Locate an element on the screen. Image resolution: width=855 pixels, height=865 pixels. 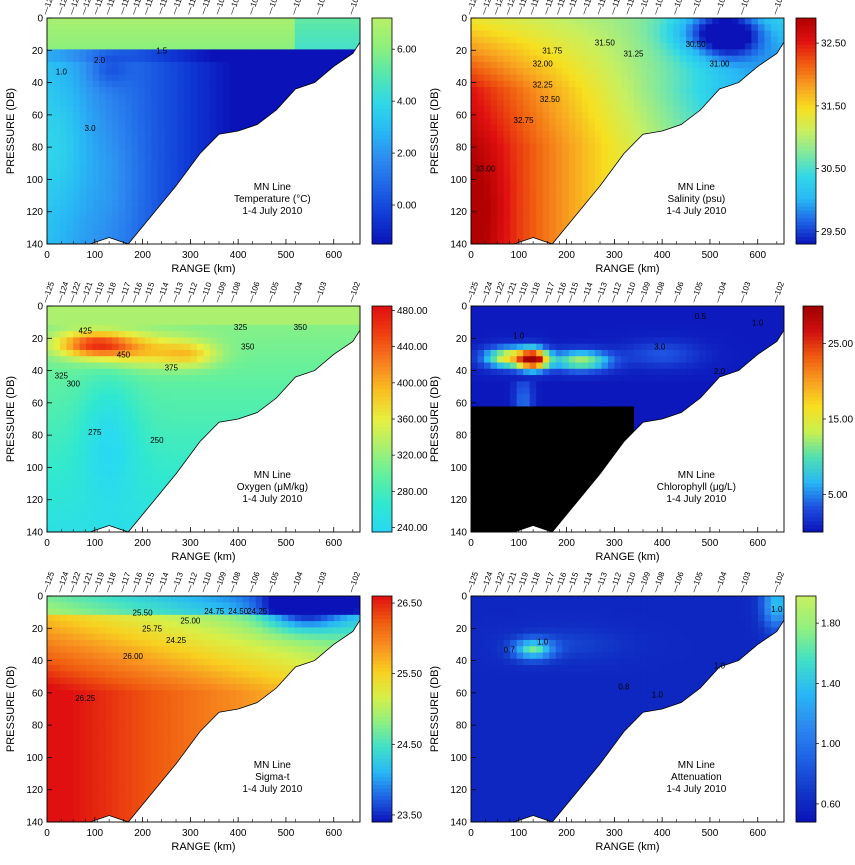
y-axis-label: PRESSURE (DB) is located at coordinates (435, 131).